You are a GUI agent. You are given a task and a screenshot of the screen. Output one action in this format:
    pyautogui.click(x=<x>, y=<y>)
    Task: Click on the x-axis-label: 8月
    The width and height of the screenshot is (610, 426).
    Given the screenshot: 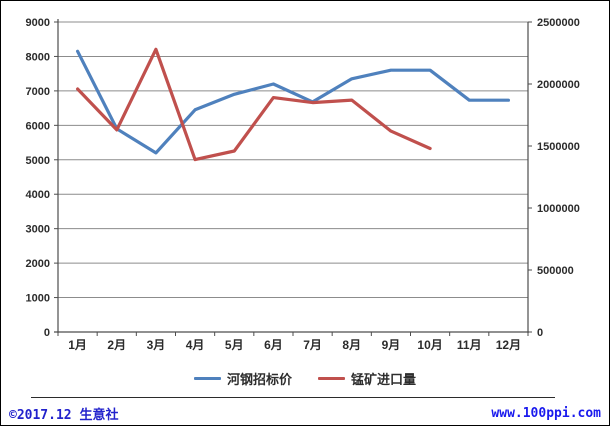 What is the action you would take?
    pyautogui.click(x=351, y=345)
    